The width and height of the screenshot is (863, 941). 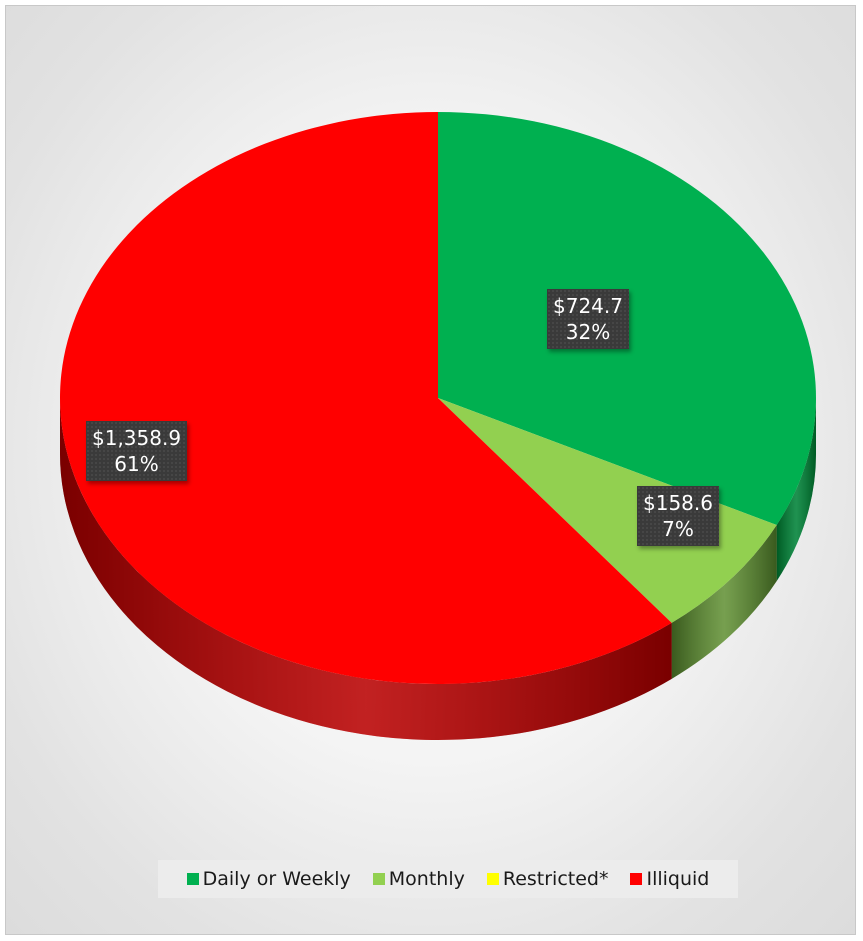 I want to click on pie-side-monthly, so click(x=724, y=601).